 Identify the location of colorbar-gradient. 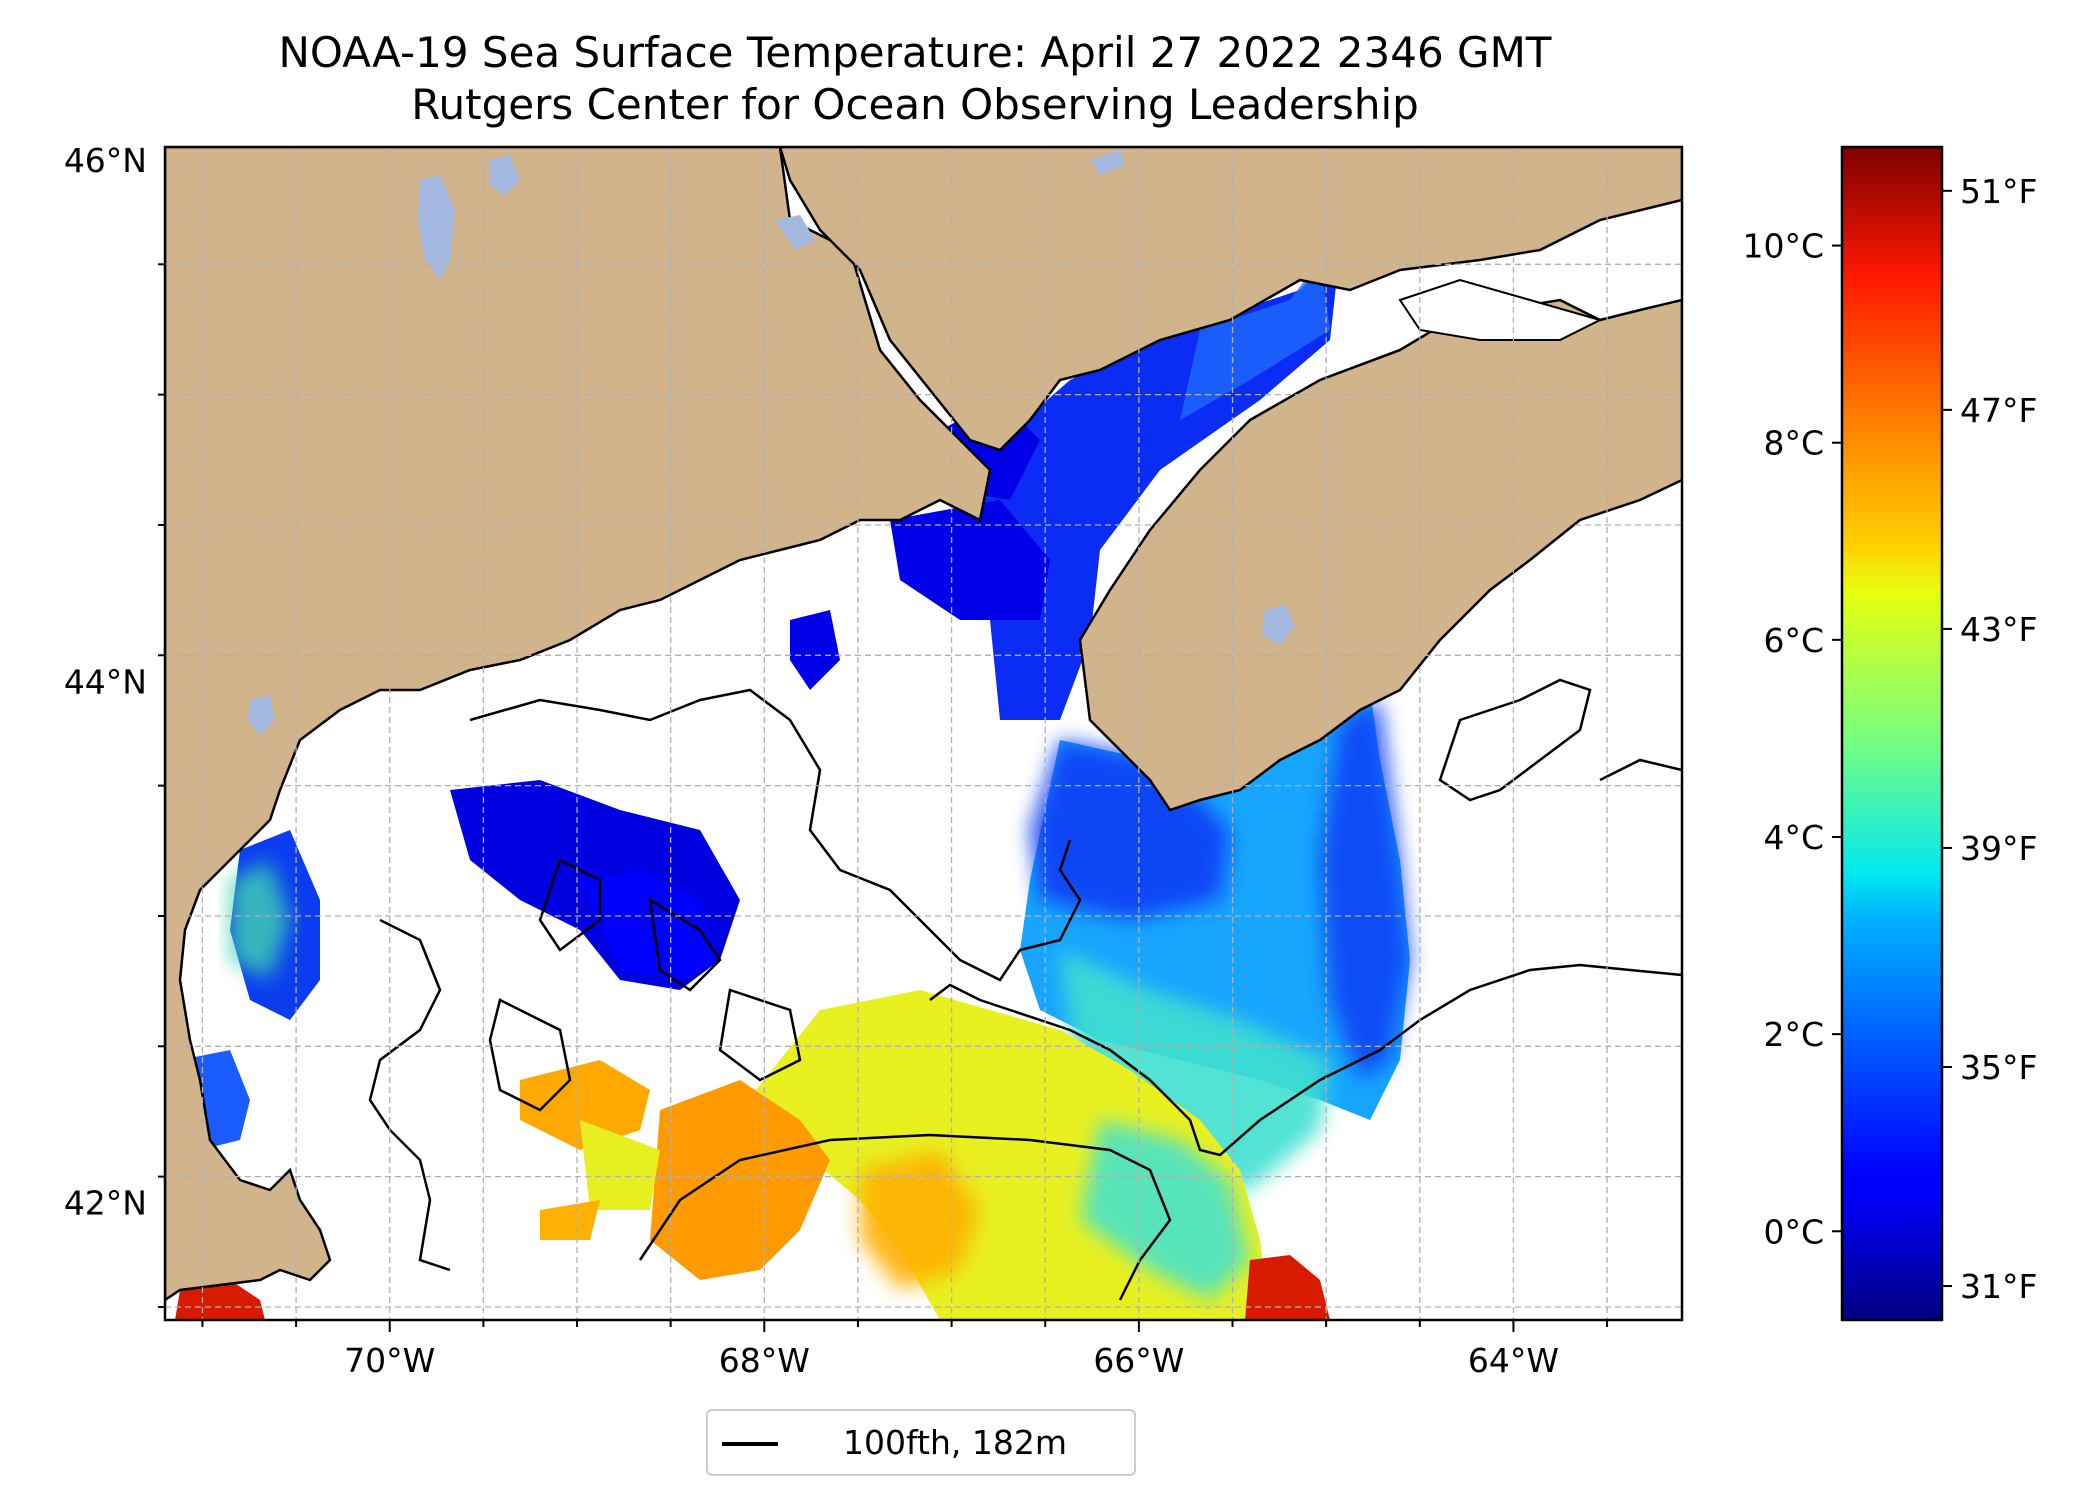
(1892, 733).